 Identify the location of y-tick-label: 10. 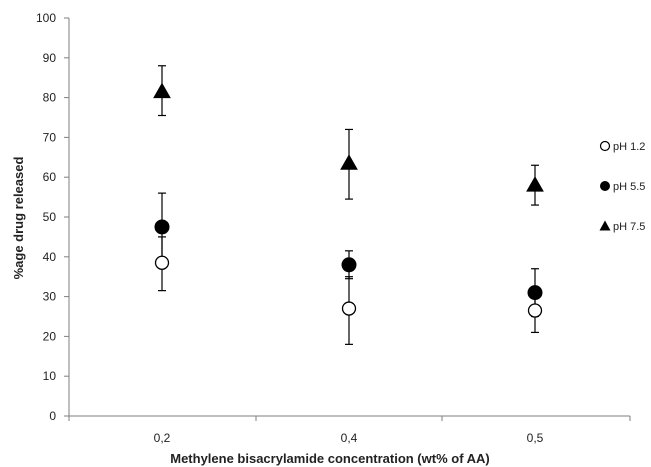
(50, 376).